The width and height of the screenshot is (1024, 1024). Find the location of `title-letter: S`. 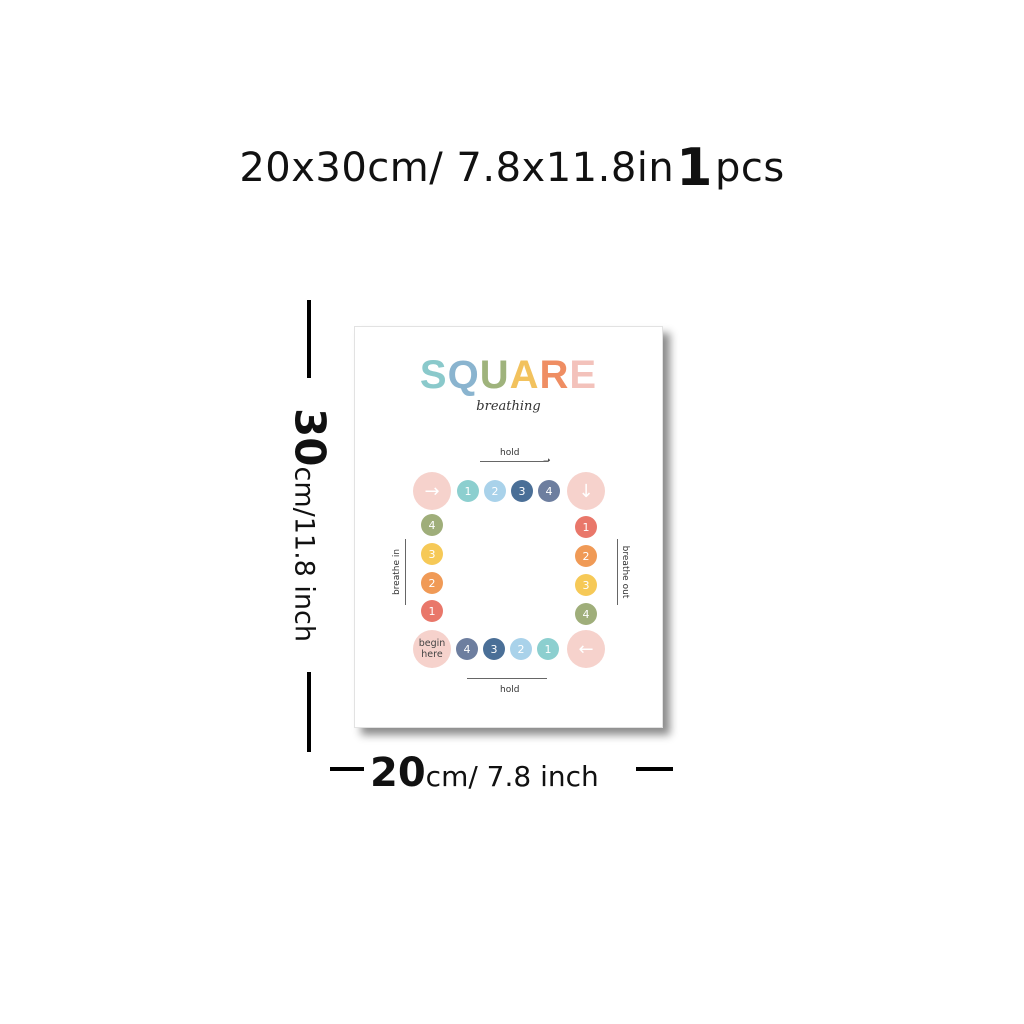

title-letter: S is located at coordinates (433, 375).